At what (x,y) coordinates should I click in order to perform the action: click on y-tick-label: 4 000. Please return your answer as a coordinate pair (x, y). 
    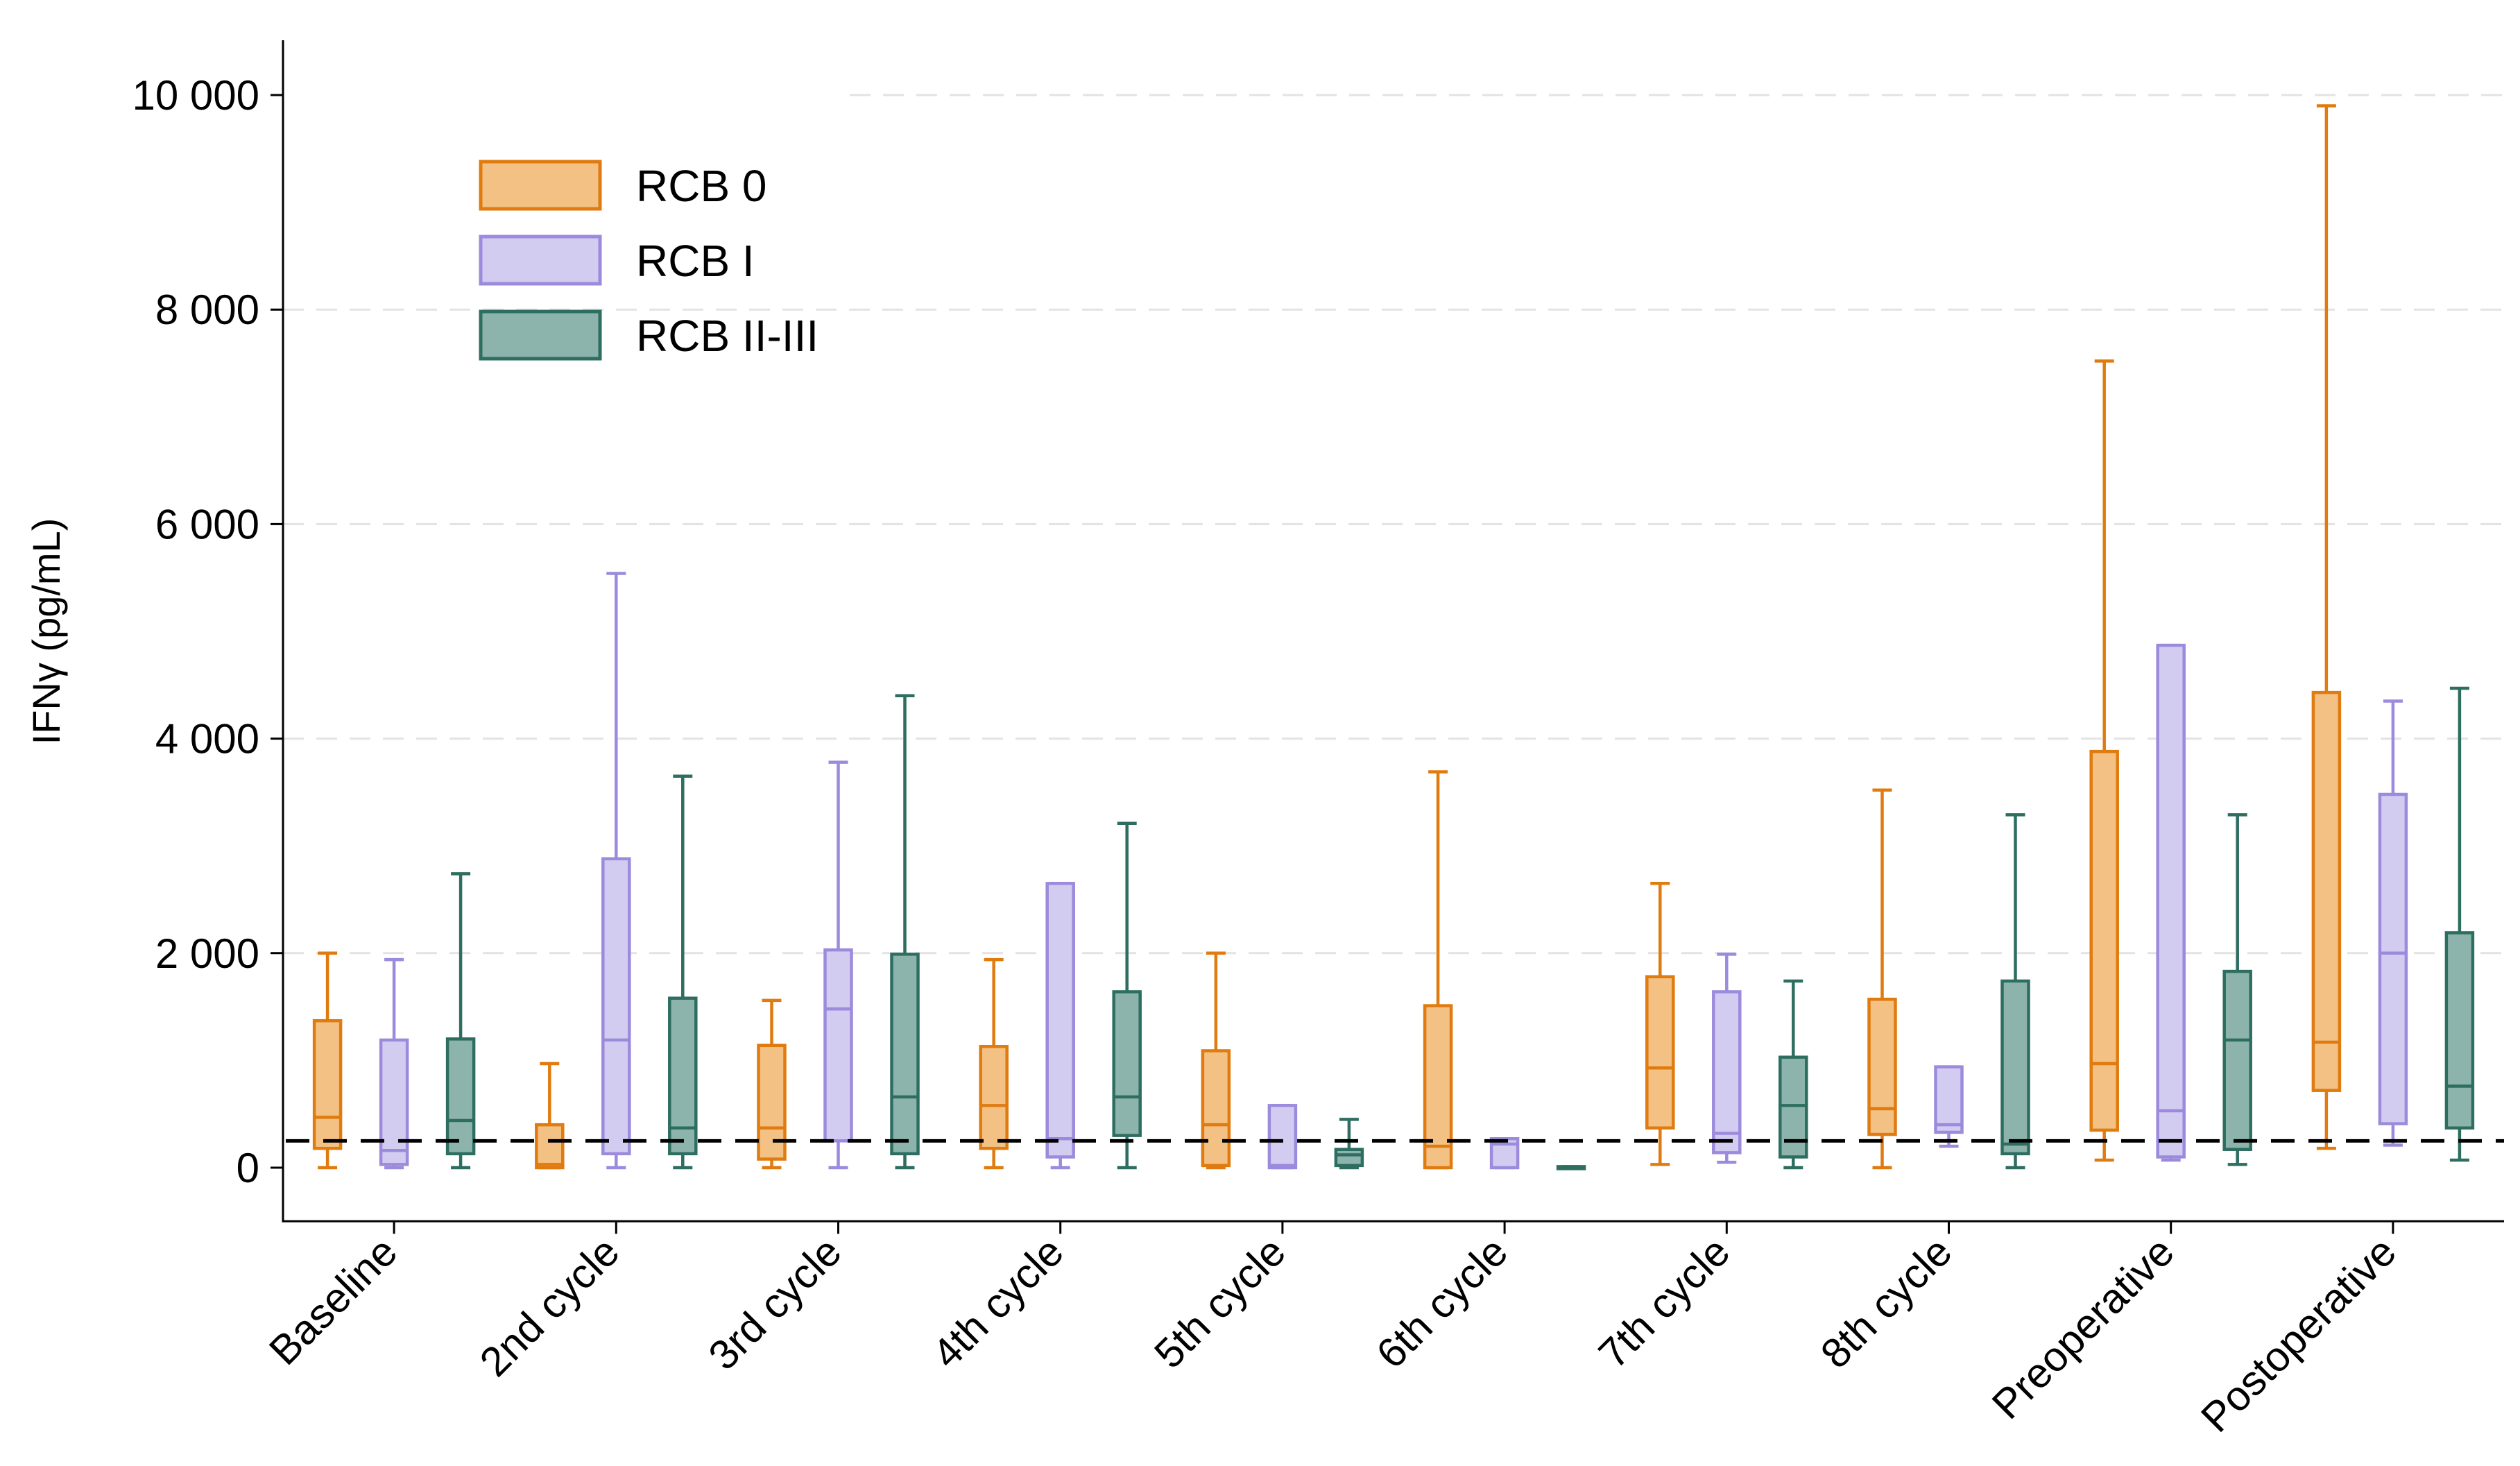
    Looking at the image, I should click on (207, 739).